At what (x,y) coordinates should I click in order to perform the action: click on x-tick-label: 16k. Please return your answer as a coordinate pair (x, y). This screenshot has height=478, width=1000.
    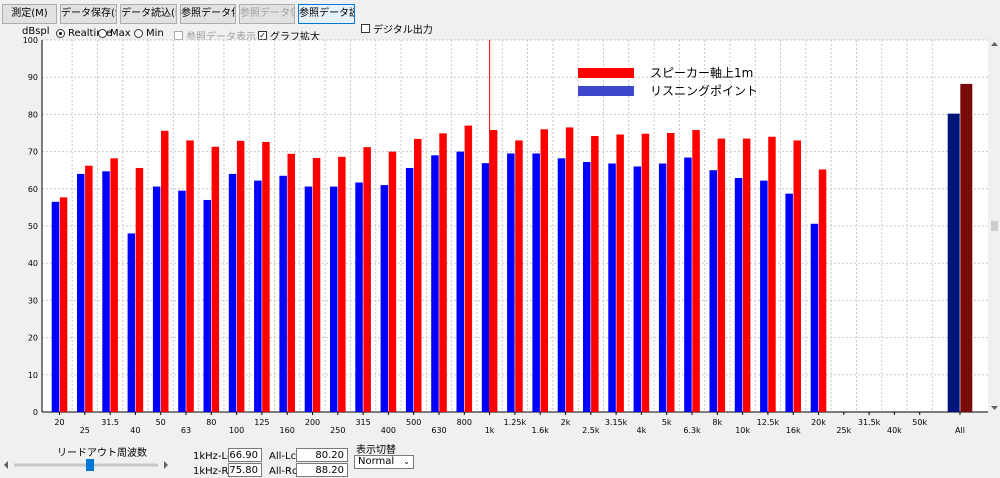
    Looking at the image, I should click on (793, 430).